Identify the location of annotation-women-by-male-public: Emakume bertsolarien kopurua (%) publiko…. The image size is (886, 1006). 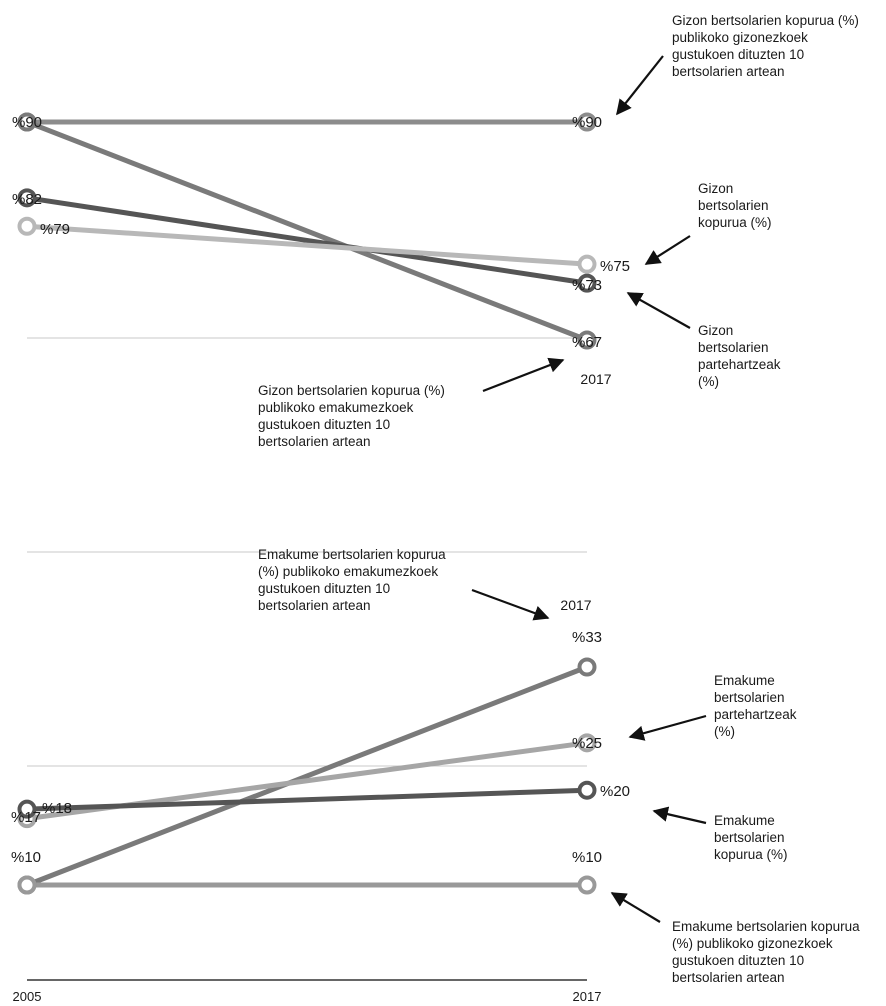
(766, 952).